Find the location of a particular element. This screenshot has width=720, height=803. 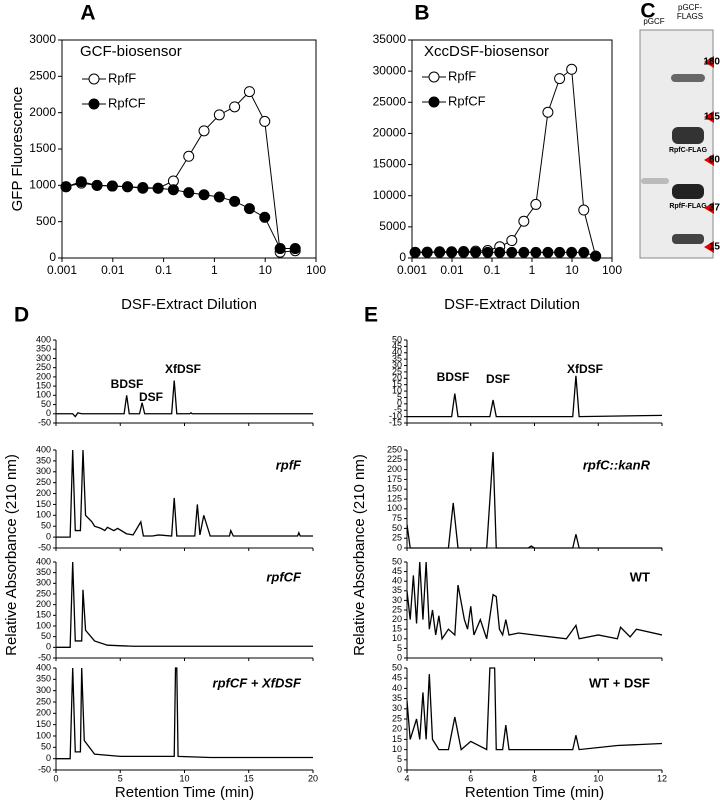

x-tick-label: 100 is located at coordinates (316, 270).